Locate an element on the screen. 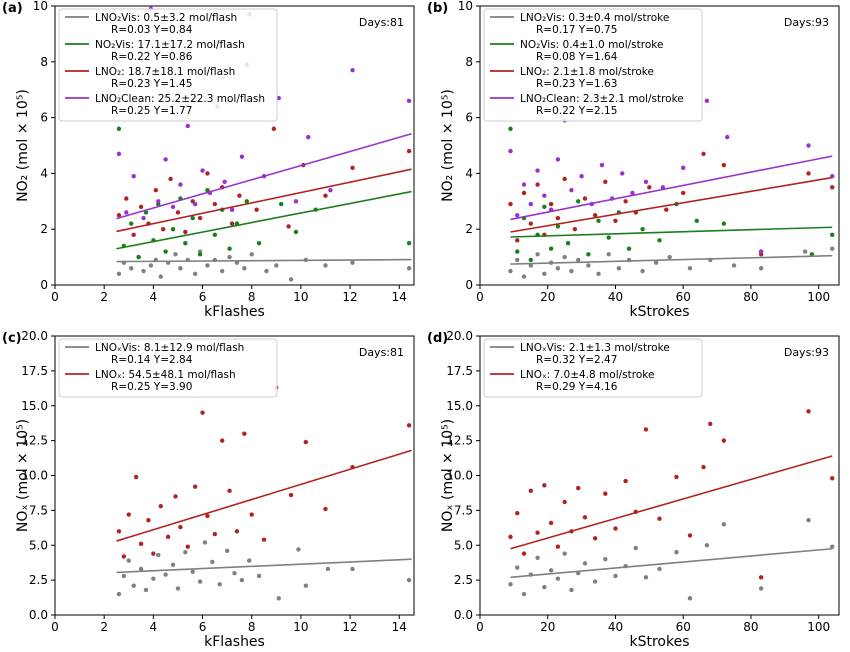  regression-line-a-s3 is located at coordinates (264, 176).